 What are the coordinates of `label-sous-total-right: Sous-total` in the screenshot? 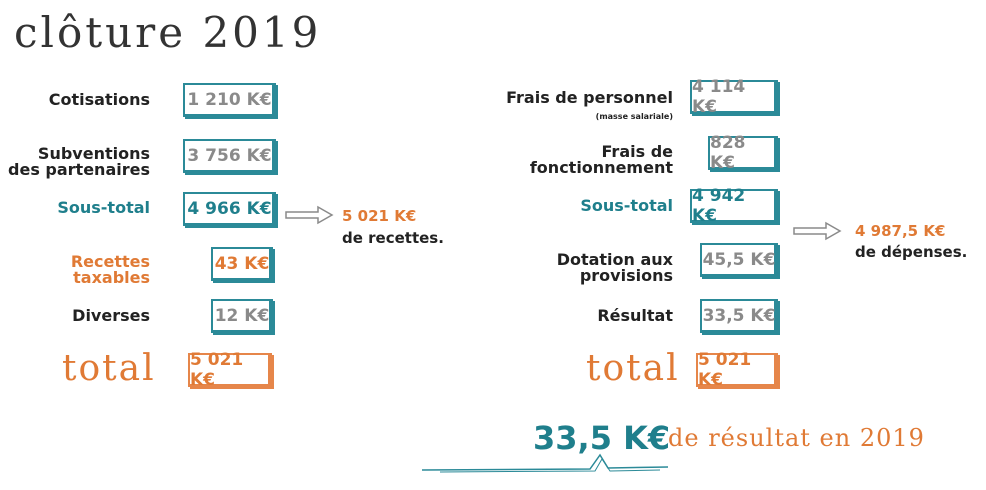 It's located at (626, 205).